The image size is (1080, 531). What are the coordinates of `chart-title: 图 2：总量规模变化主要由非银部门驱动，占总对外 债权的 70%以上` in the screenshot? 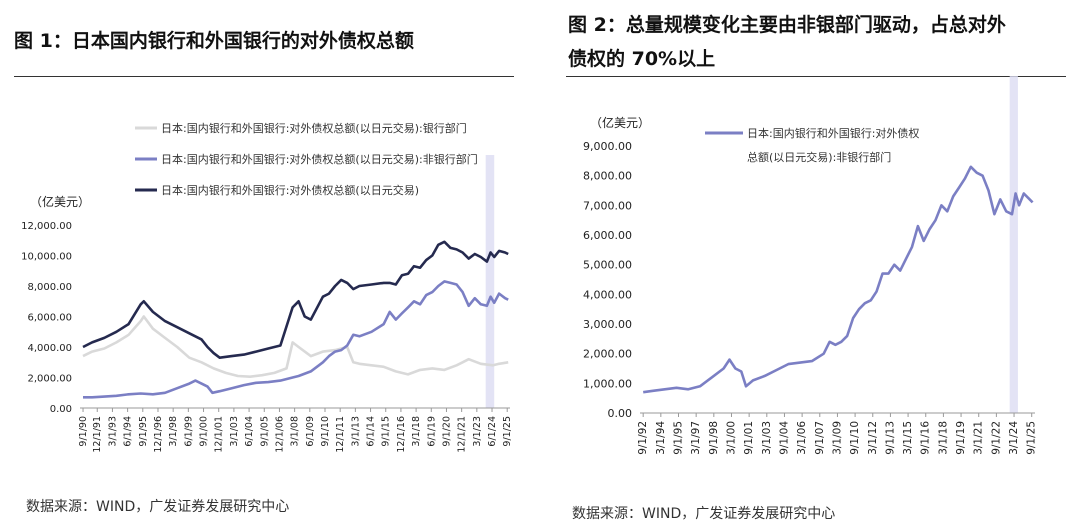 It's located at (787, 42).